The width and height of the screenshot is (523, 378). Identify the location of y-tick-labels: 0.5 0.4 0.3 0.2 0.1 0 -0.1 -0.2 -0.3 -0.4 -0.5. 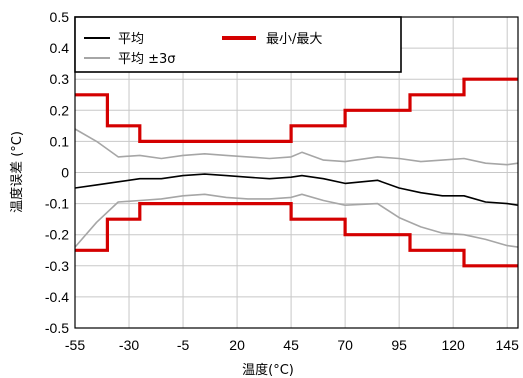
(57, 172).